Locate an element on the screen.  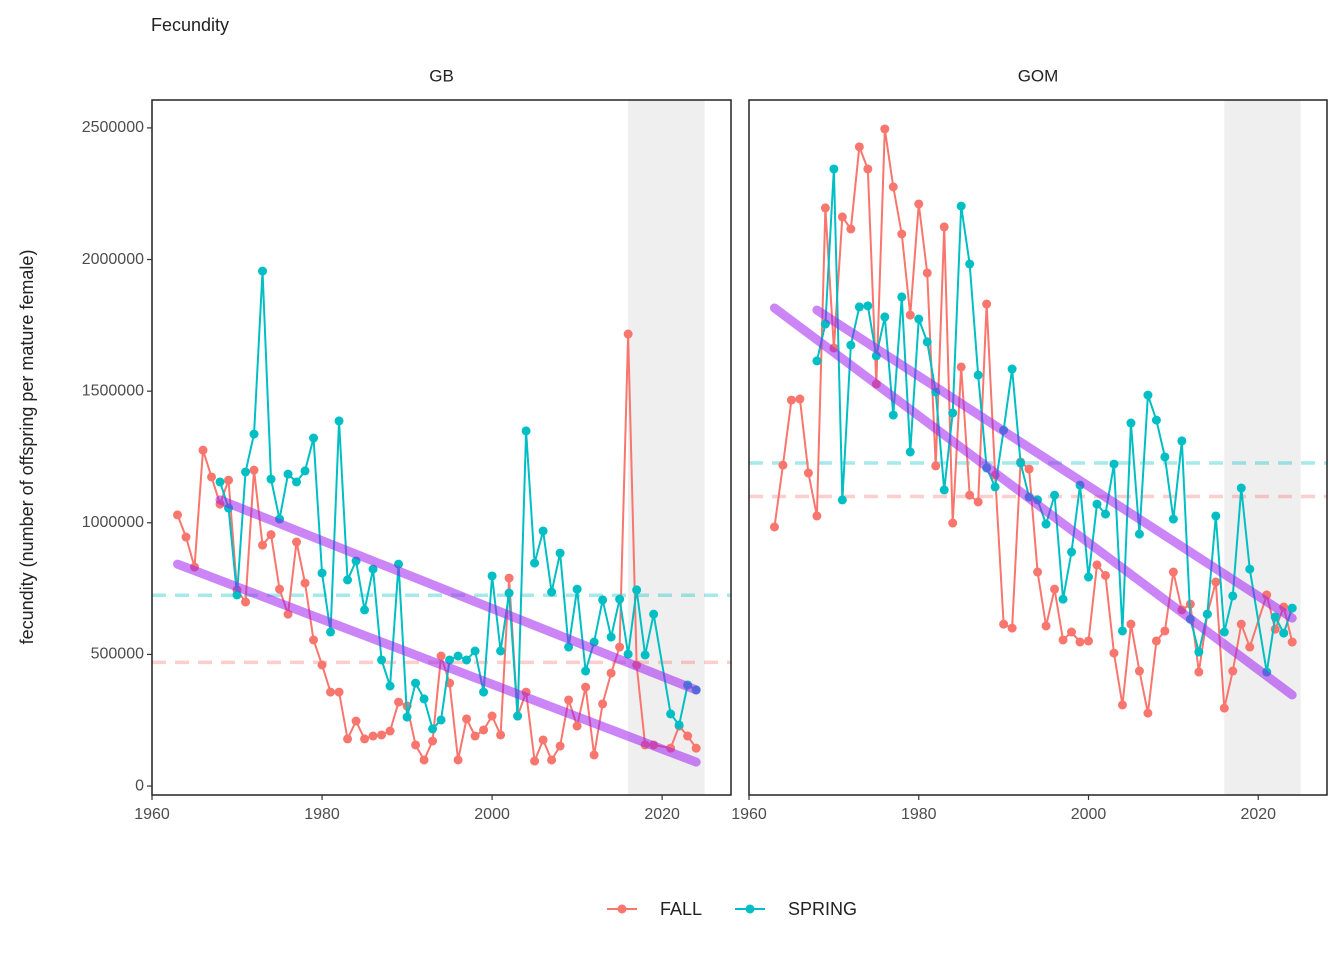
y-tick-label: 2500000 is located at coordinates (113, 127).